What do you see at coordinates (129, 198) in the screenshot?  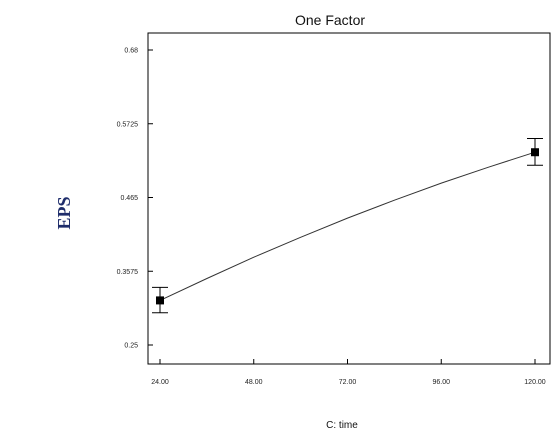 I see `y-tick-label: 0.465` at bounding box center [129, 198].